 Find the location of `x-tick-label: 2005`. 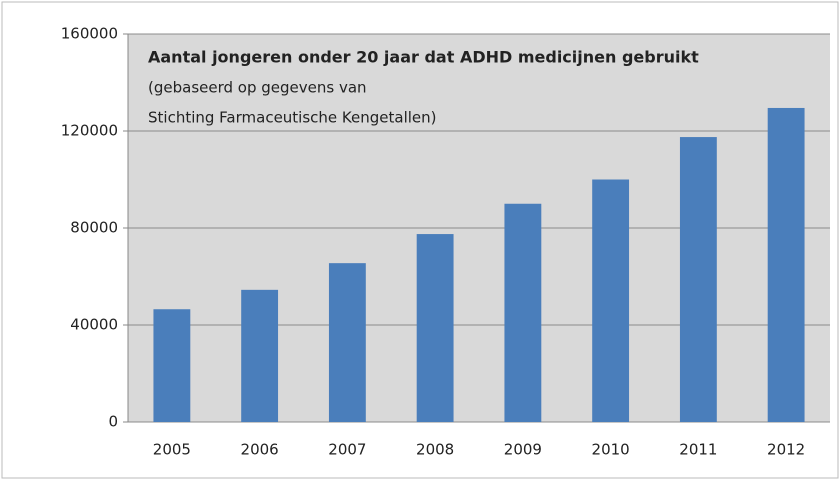

x-tick-label: 2005 is located at coordinates (172, 450).